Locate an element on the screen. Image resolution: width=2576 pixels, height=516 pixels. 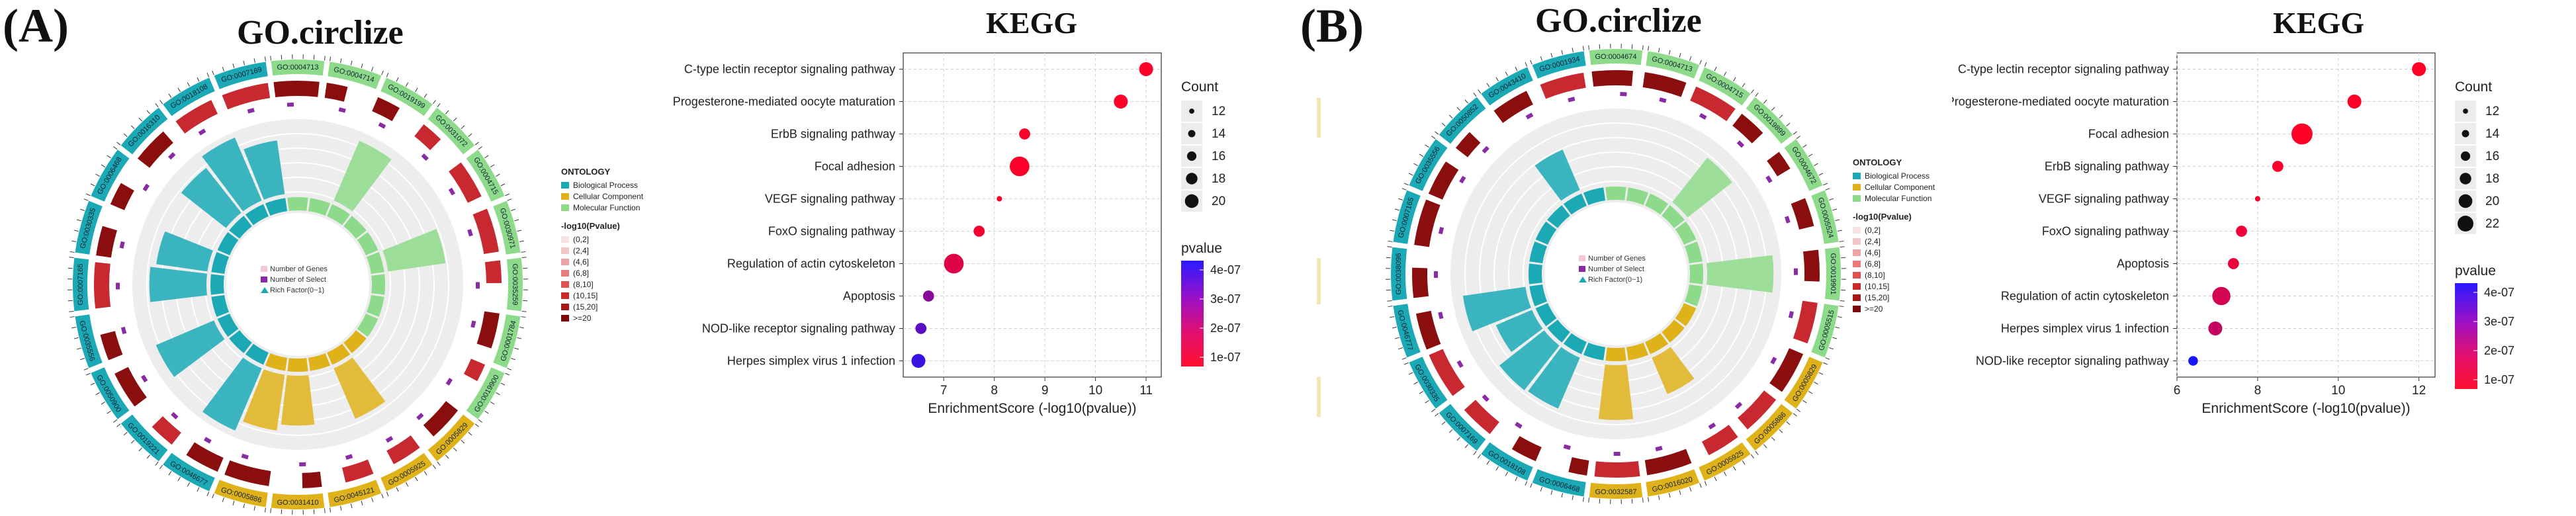
color-legend-label: 2e-07 is located at coordinates (1225, 328).